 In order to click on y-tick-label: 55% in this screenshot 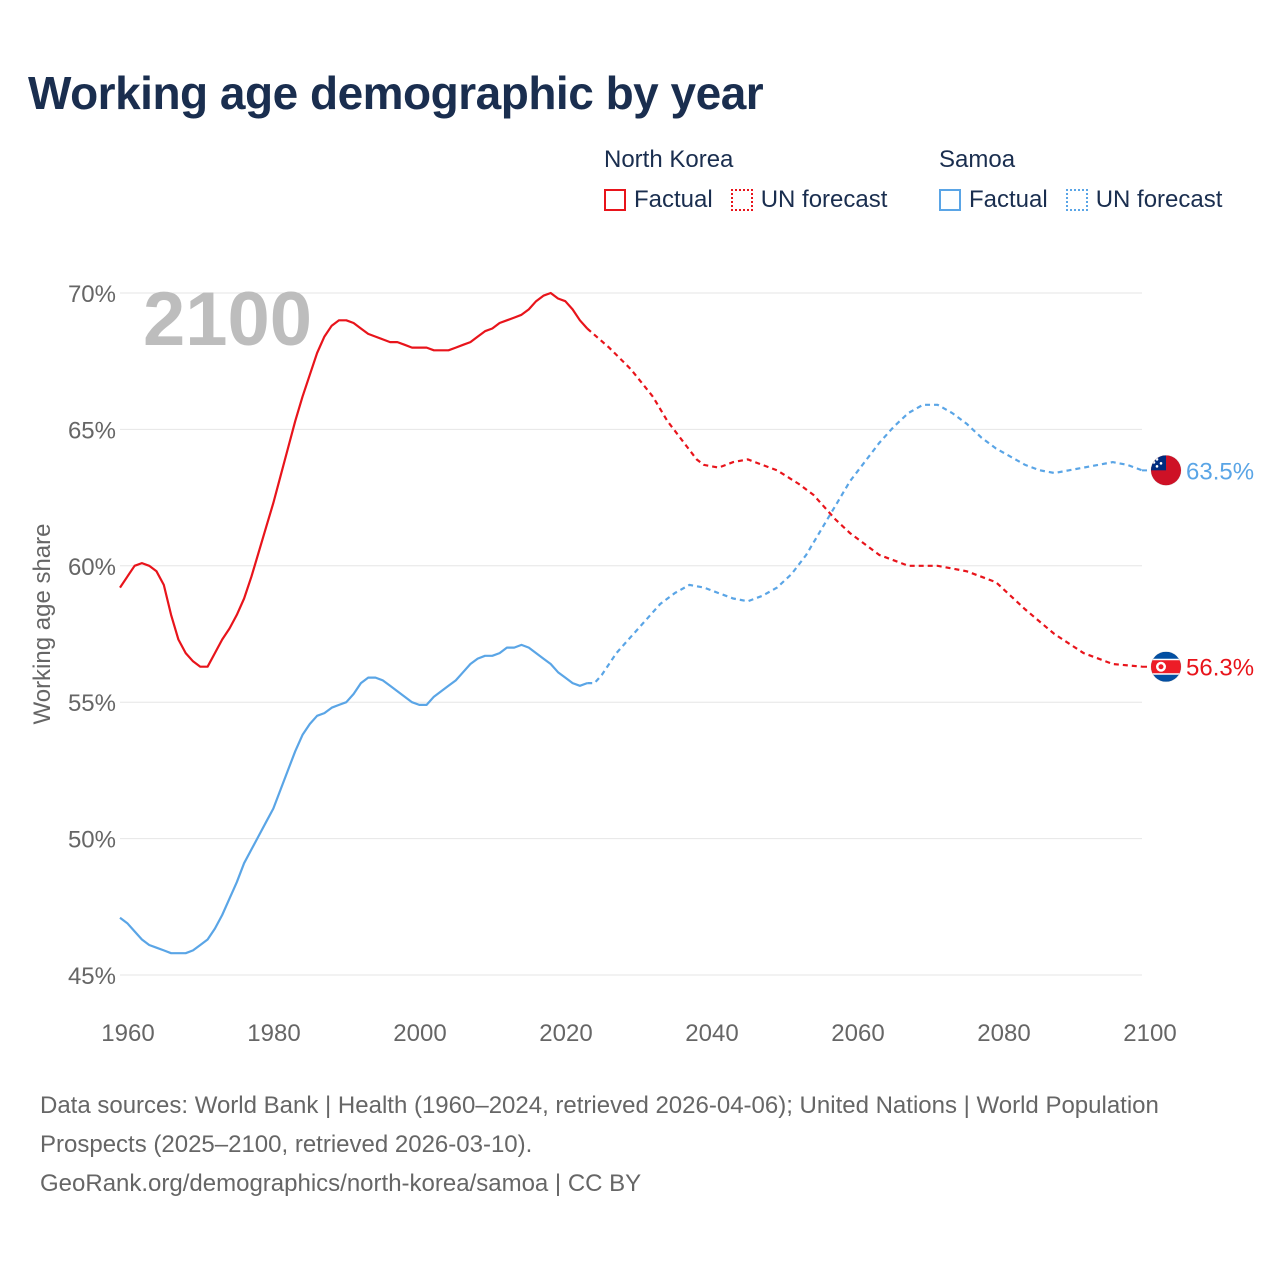, I will do `click(92, 703)`.